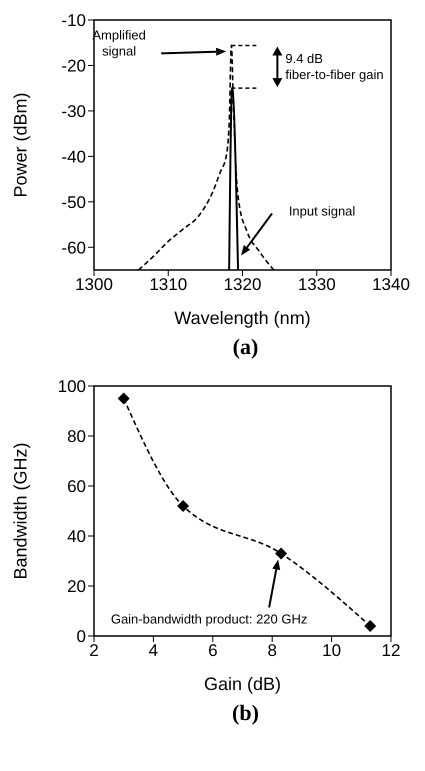  I want to click on x-axis-title: Wavelength (nm), so click(242, 318).